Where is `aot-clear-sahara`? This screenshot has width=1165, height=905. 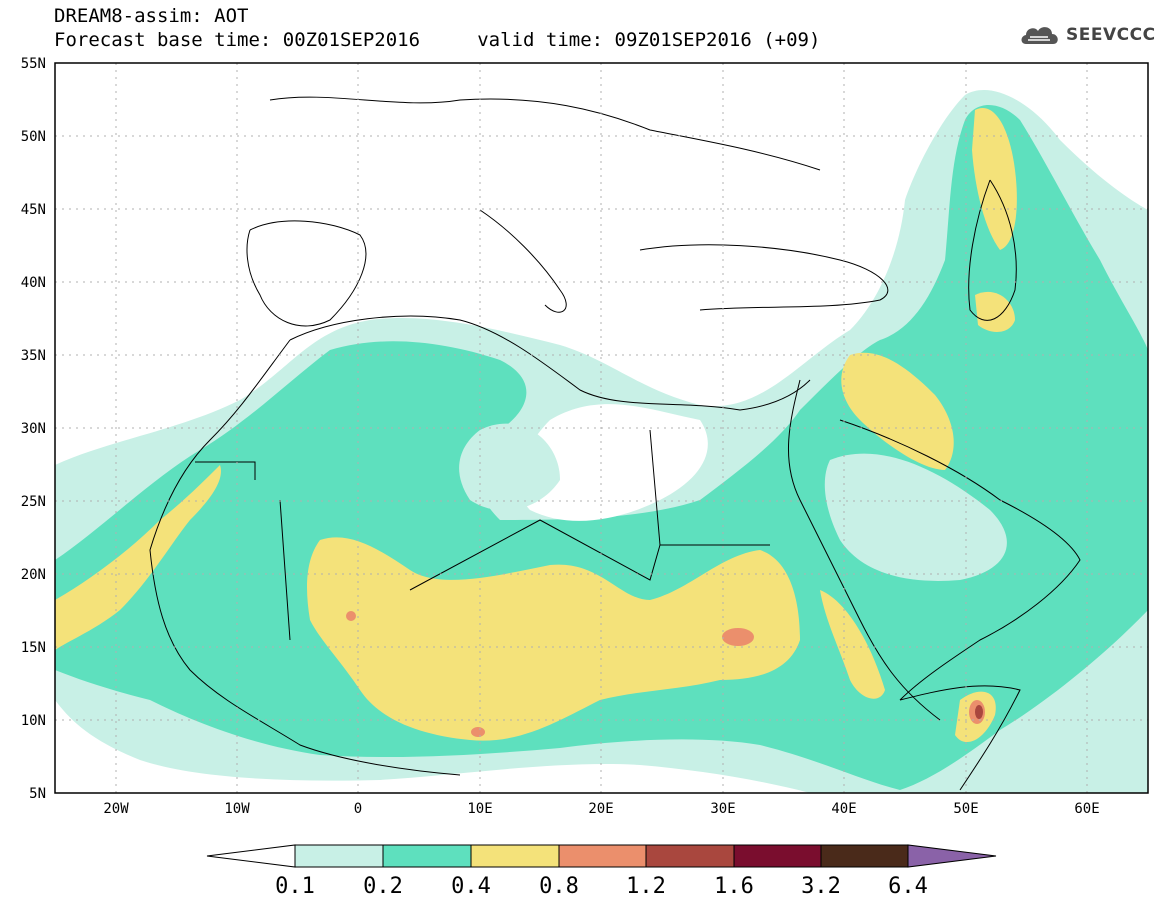
aot-clear-sahara is located at coordinates (613, 462).